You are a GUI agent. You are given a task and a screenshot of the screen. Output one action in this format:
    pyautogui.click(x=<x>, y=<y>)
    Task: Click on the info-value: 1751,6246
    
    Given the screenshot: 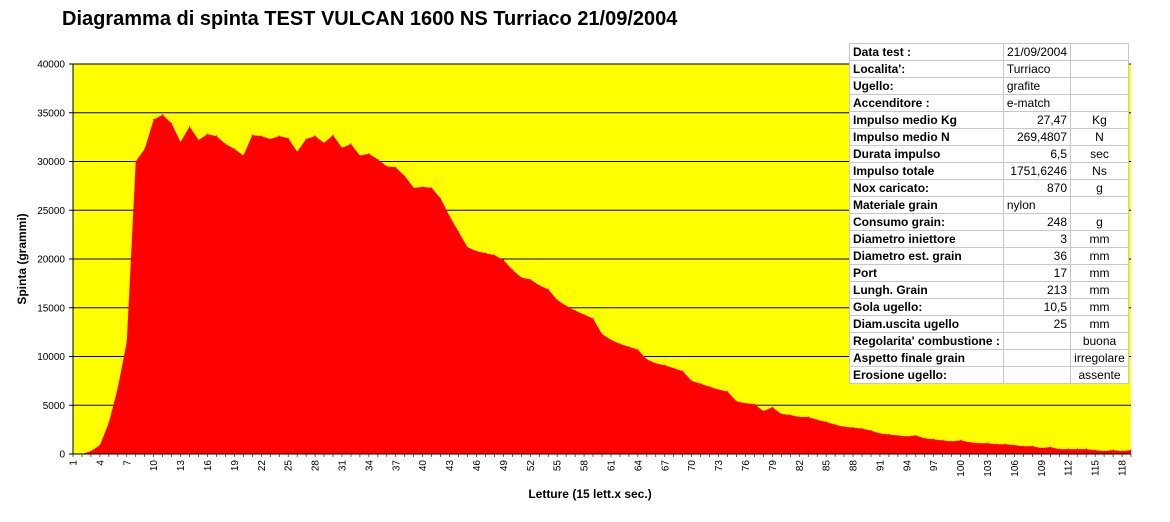 What is the action you would take?
    pyautogui.click(x=1037, y=171)
    